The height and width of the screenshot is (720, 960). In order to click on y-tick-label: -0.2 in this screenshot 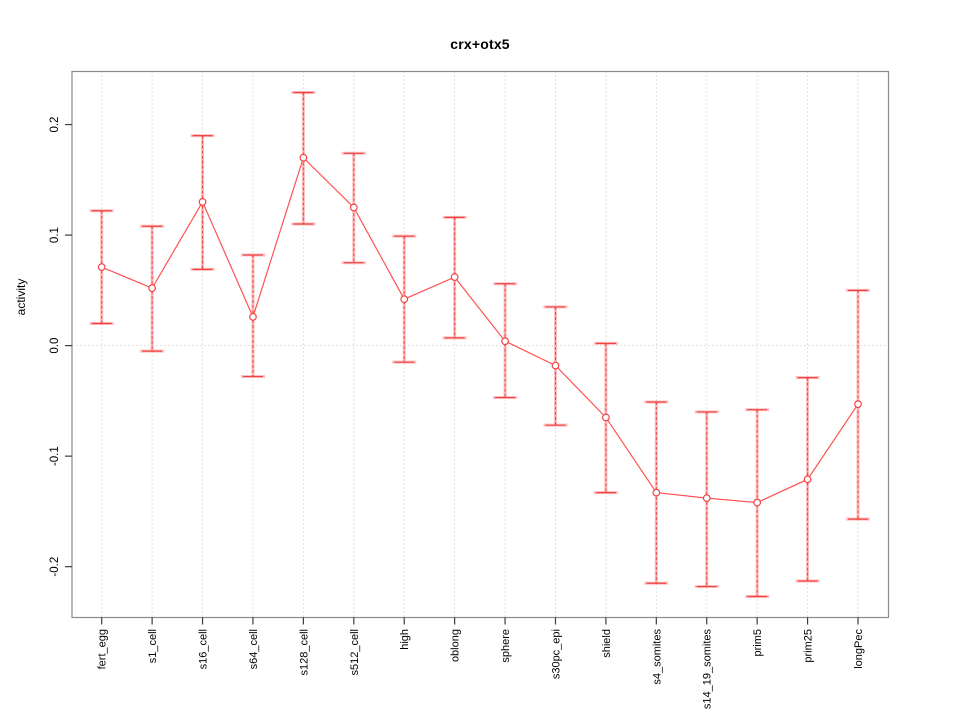, I will do `click(55, 567)`.